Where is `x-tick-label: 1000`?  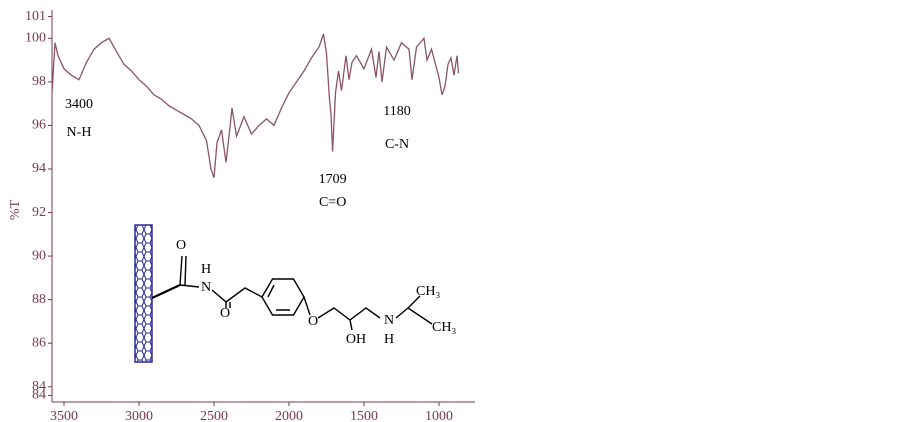
x-tick-label: 1000 is located at coordinates (439, 415).